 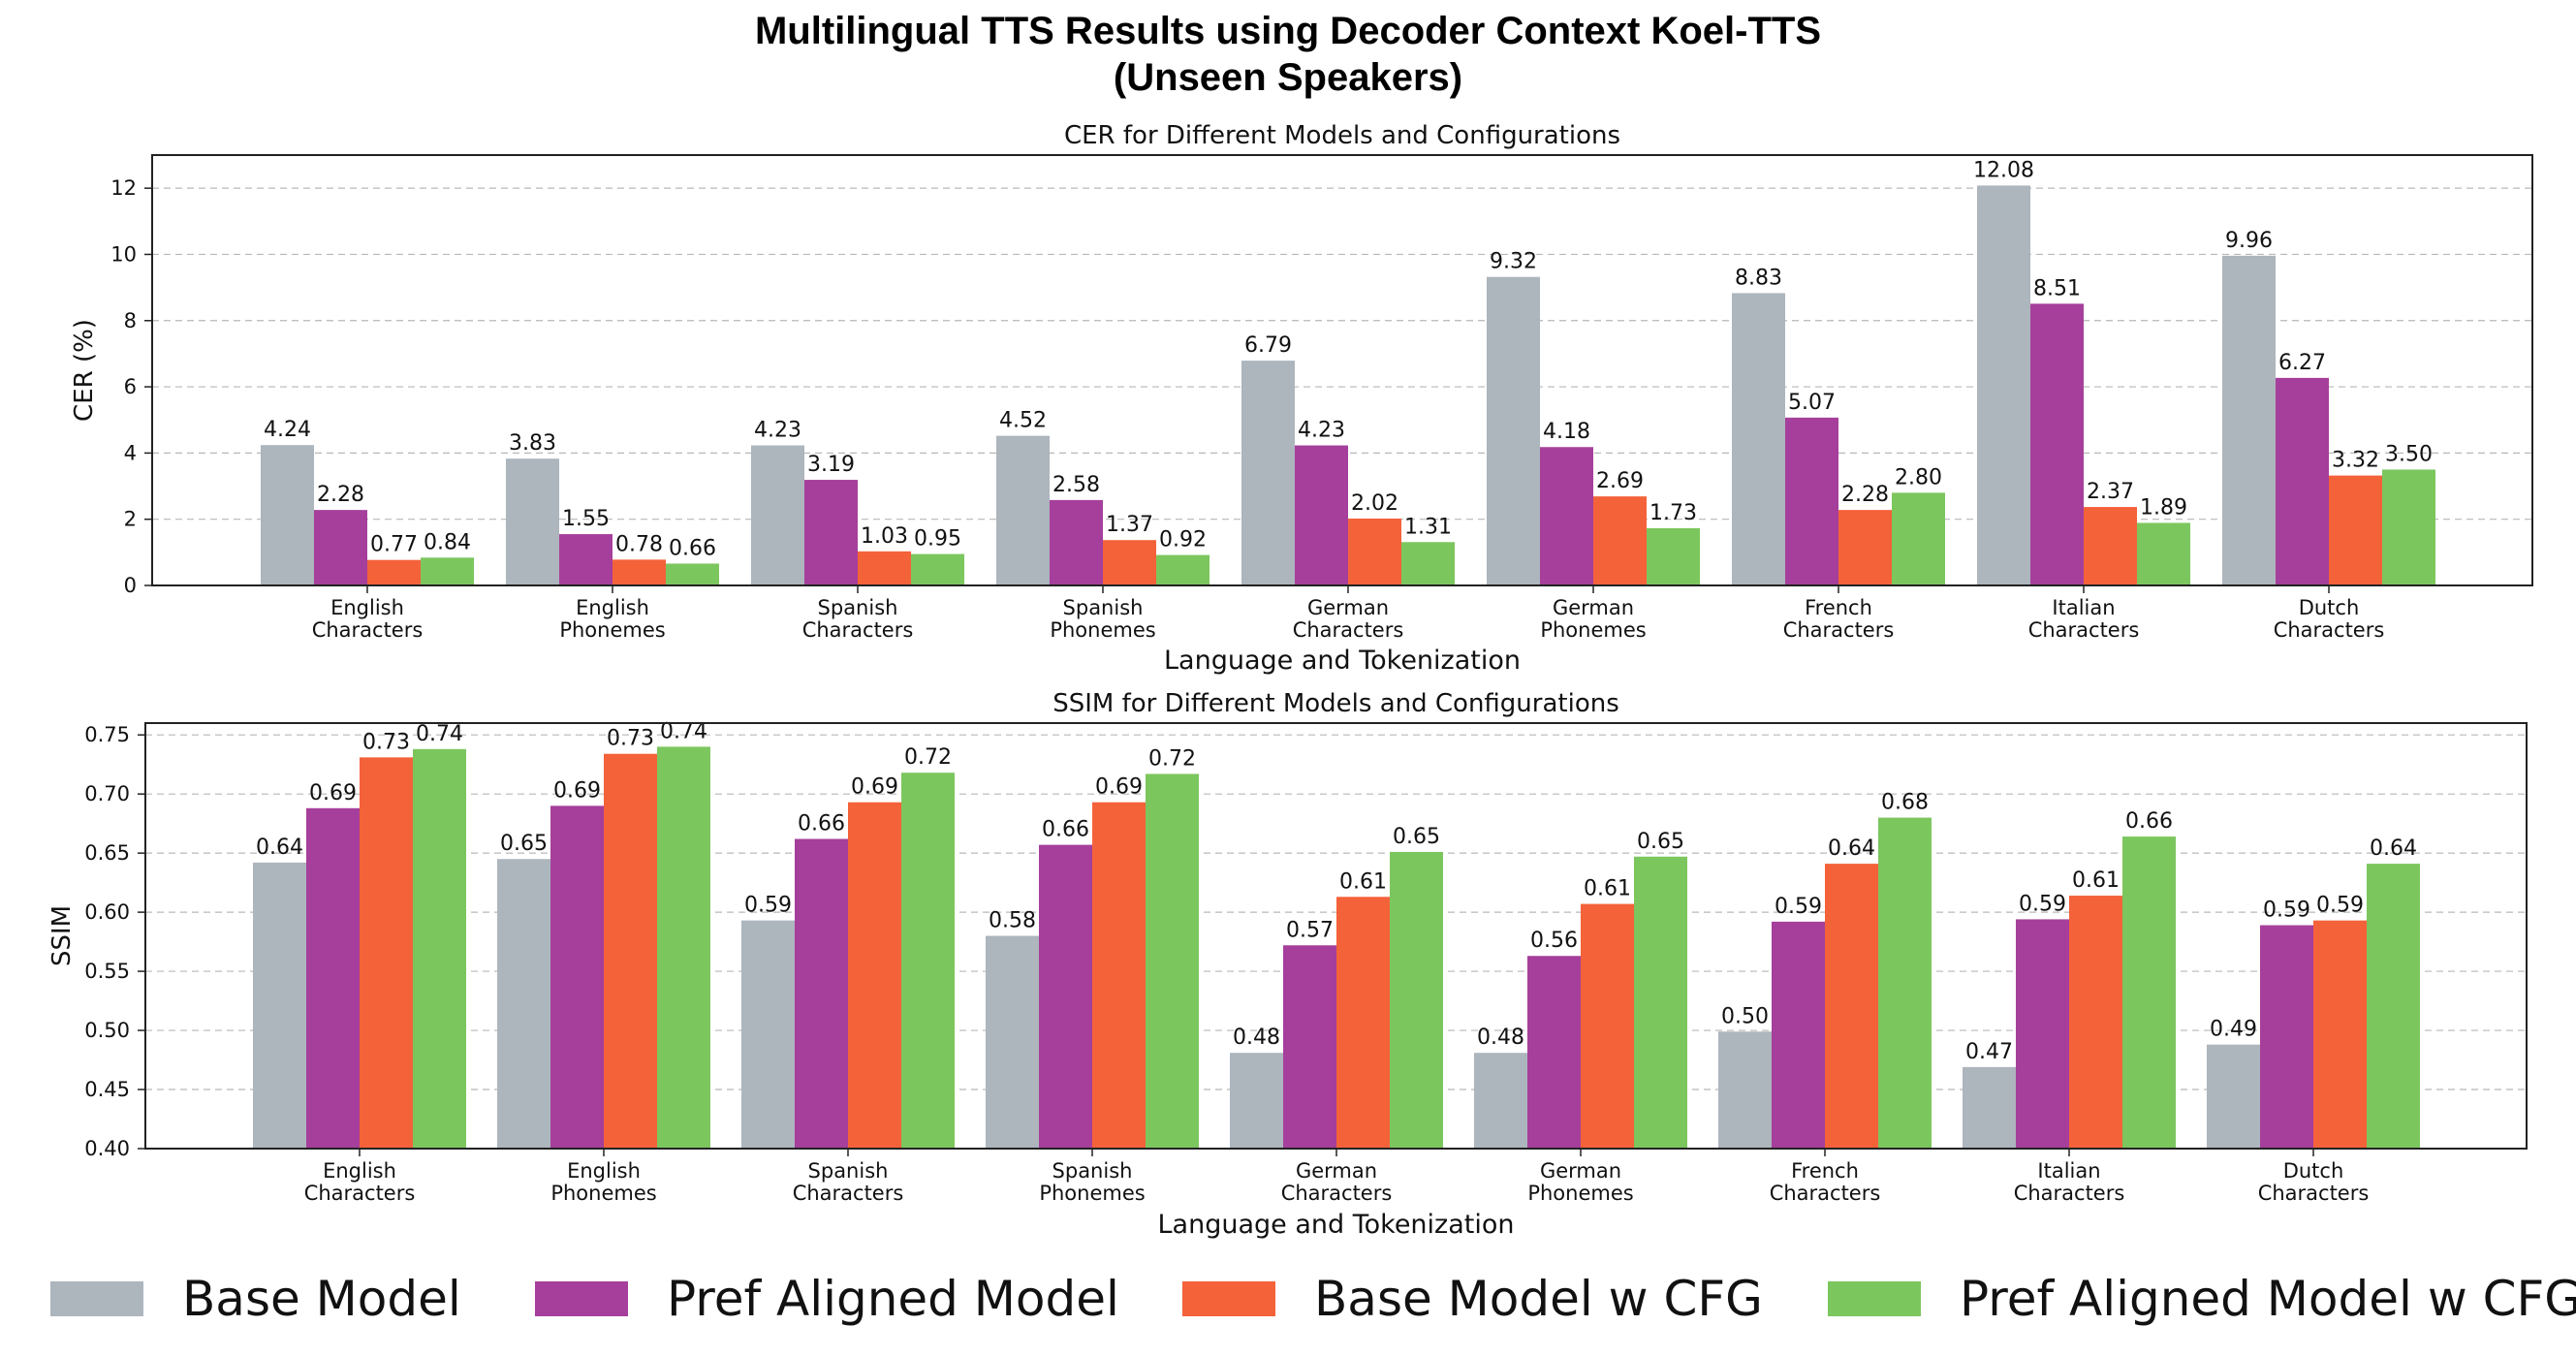 I want to click on cer-y-tick-label: 12, so click(x=123, y=188).